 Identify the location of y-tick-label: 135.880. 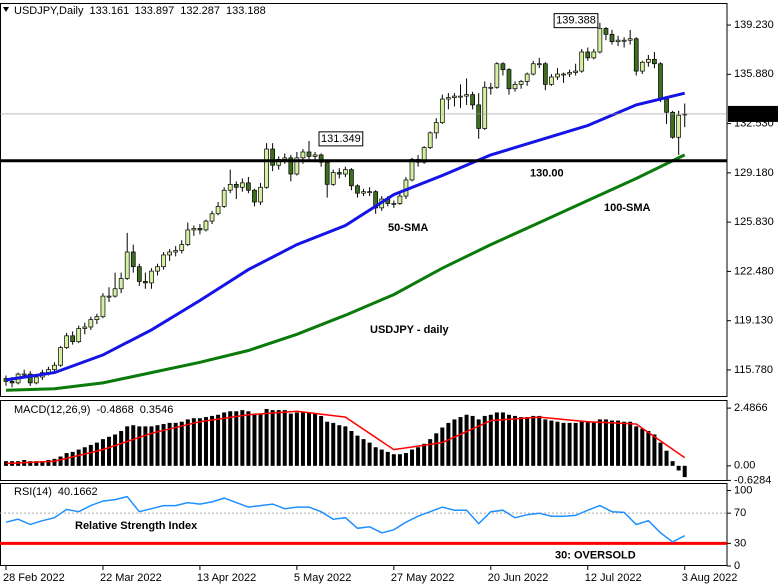
(754, 74).